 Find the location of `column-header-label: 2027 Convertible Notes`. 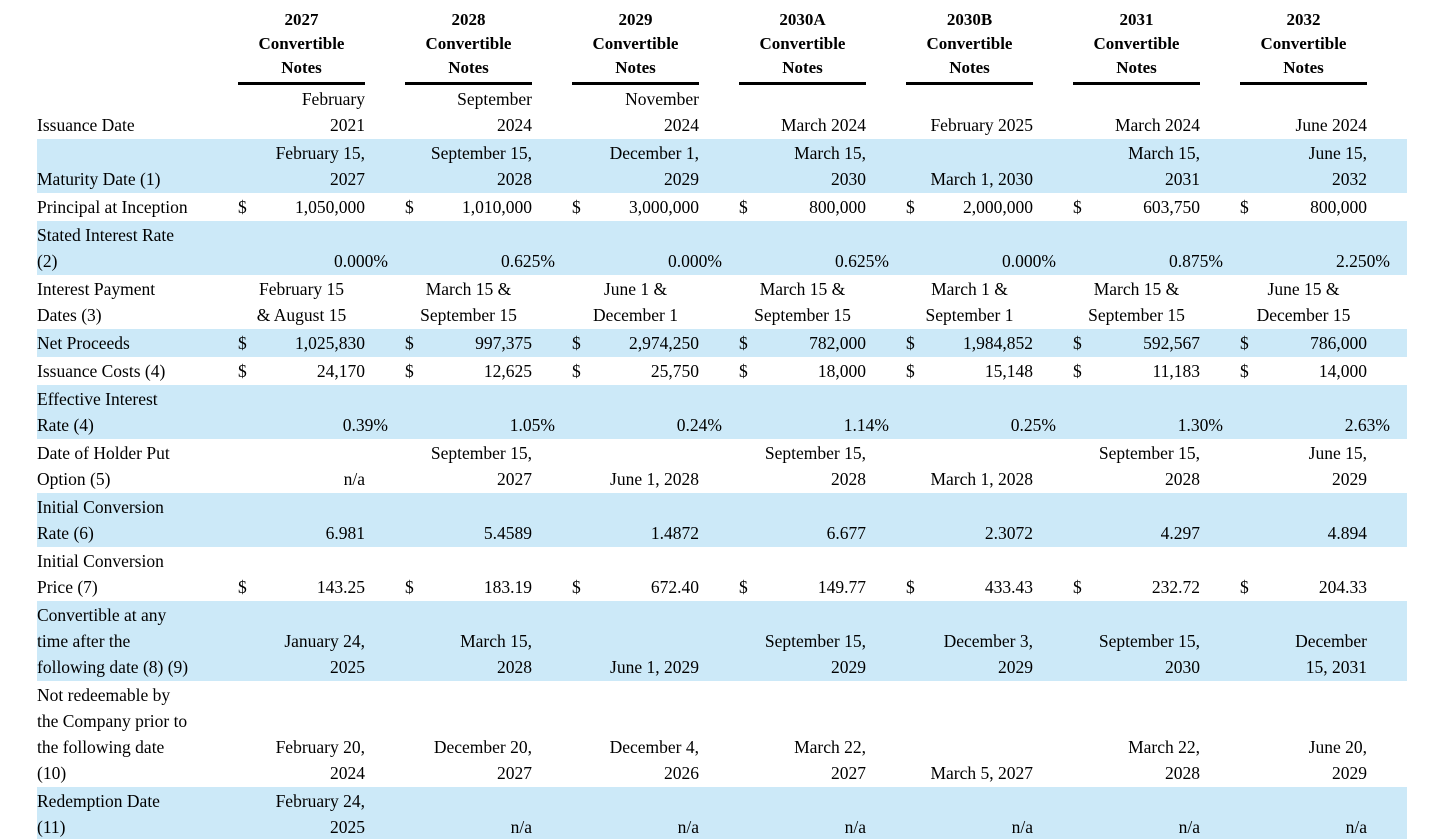

column-header-label: 2027 Convertible Notes is located at coordinates (301, 46).